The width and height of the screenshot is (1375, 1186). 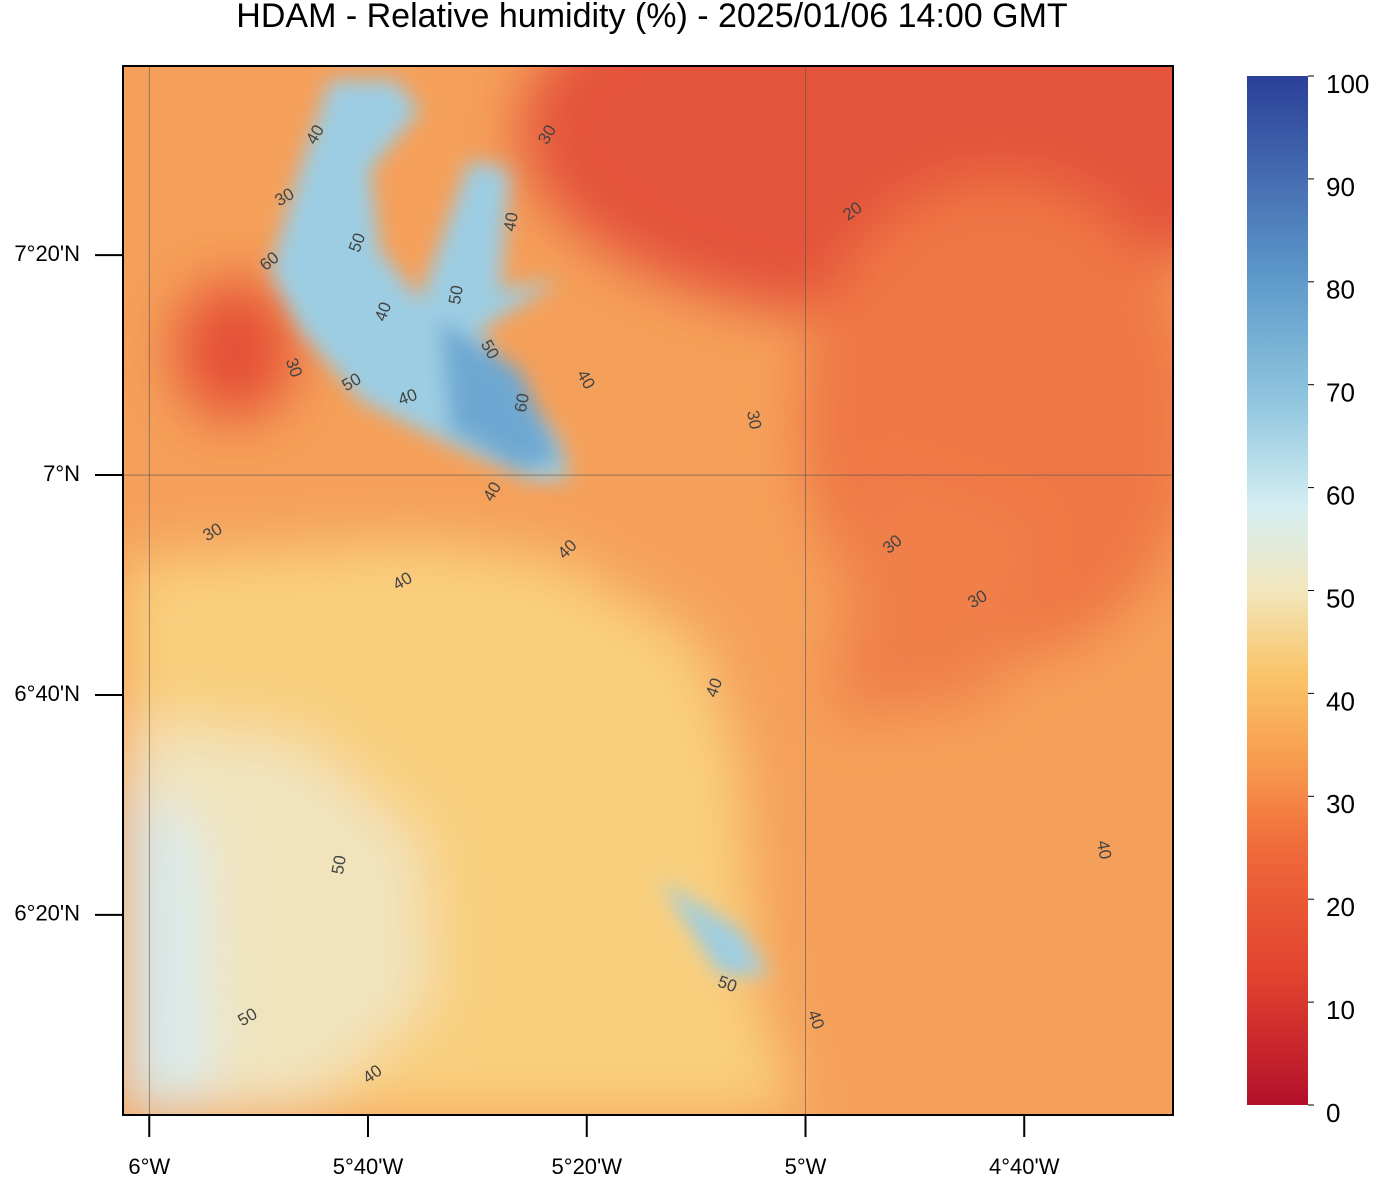 I want to click on colorbar-tick-label: 0, so click(x=1333, y=1113).